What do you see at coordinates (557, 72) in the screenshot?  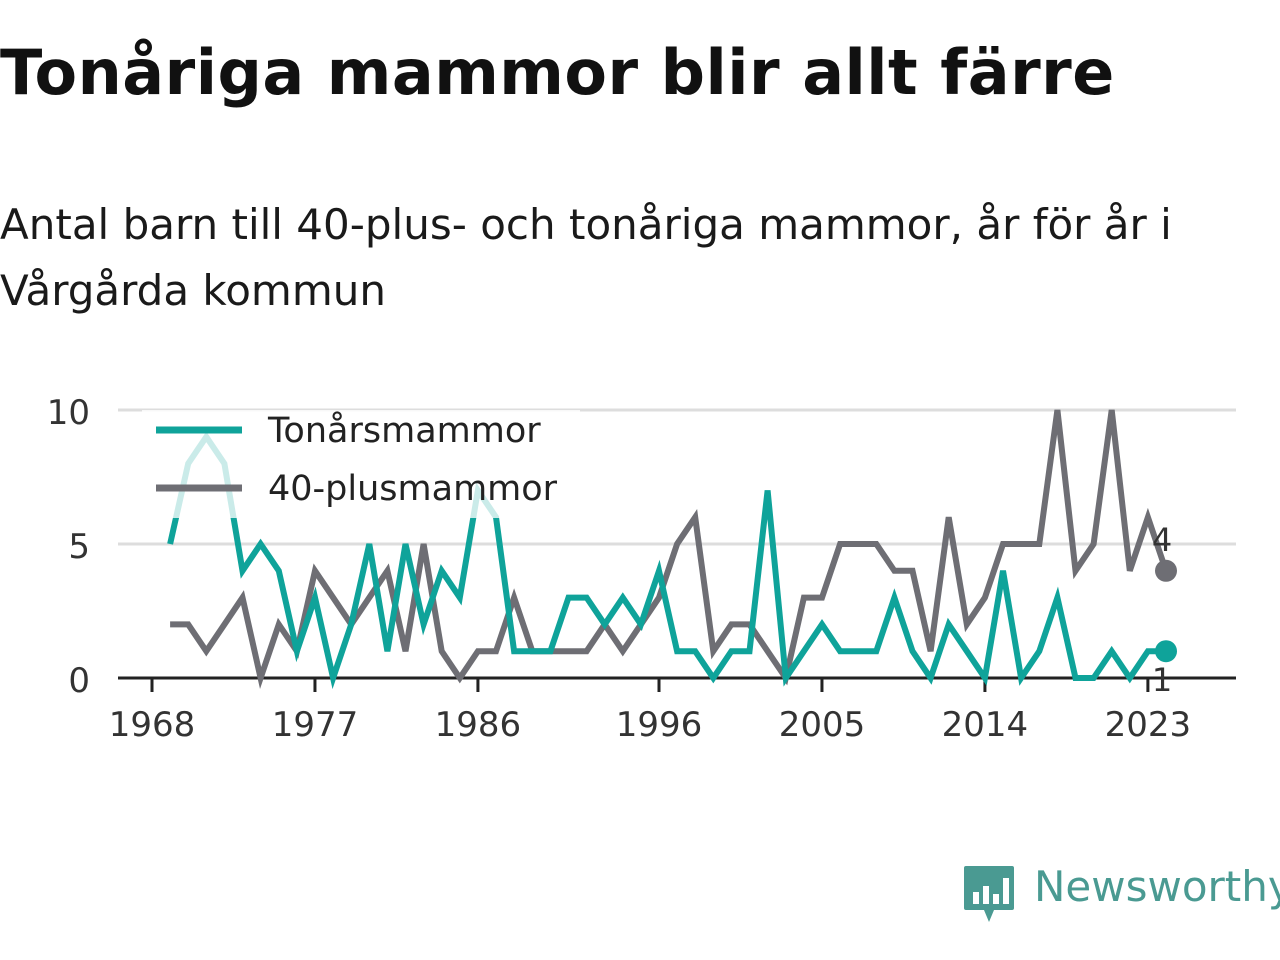 I see `chart-title: Tonåriga mammor blir allt färre` at bounding box center [557, 72].